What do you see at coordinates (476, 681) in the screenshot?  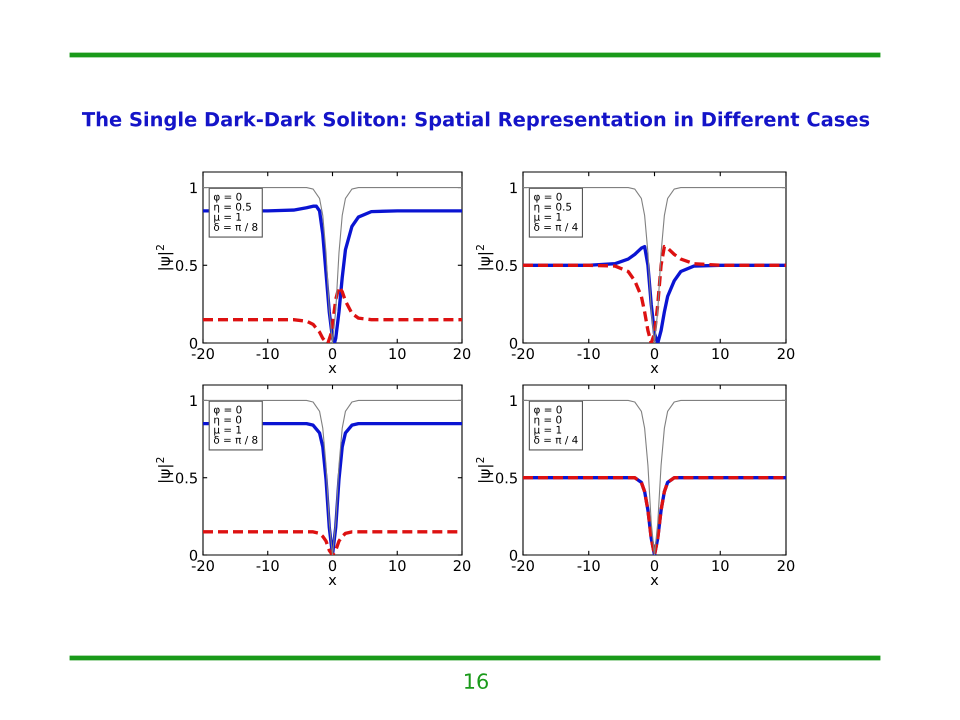 I see `text: 16` at bounding box center [476, 681].